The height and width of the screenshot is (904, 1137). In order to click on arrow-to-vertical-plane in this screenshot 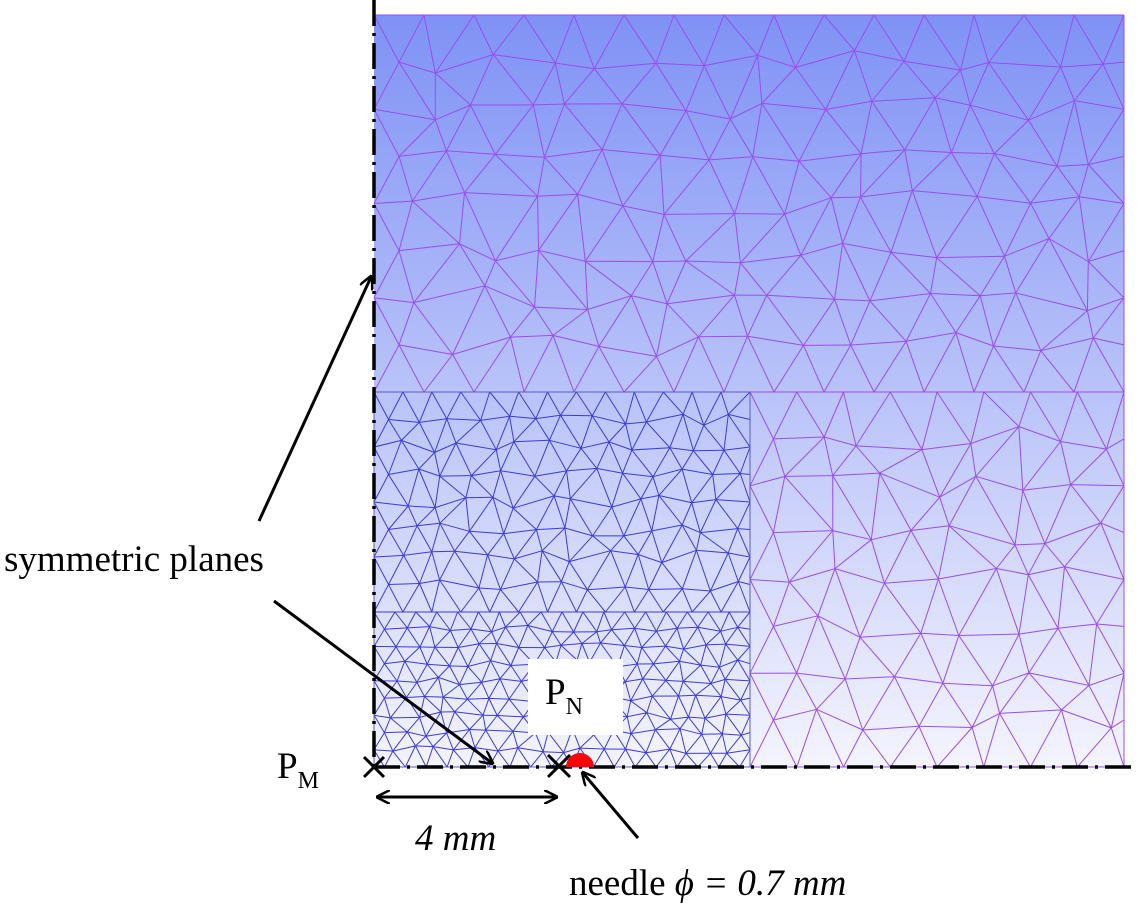, I will do `click(315, 399)`.